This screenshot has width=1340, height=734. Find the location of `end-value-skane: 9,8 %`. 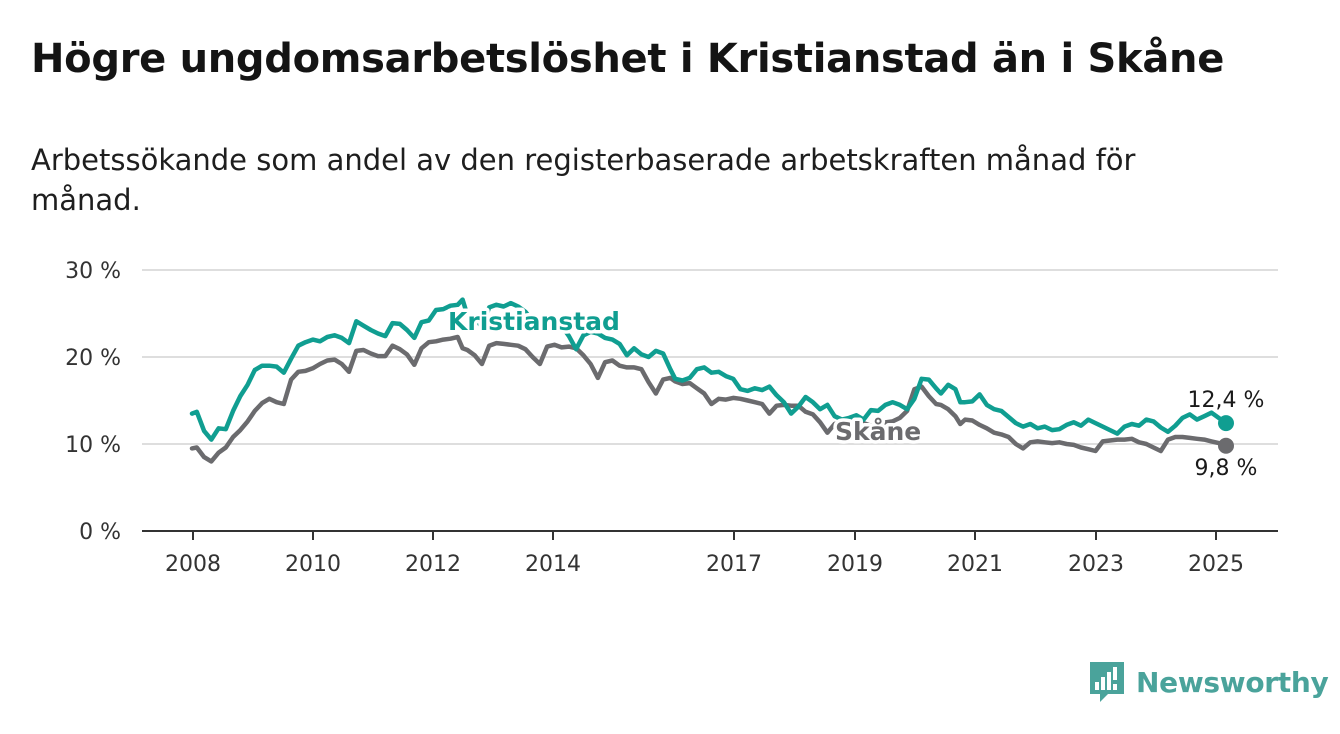

end-value-skane: 9,8 % is located at coordinates (1226, 468).